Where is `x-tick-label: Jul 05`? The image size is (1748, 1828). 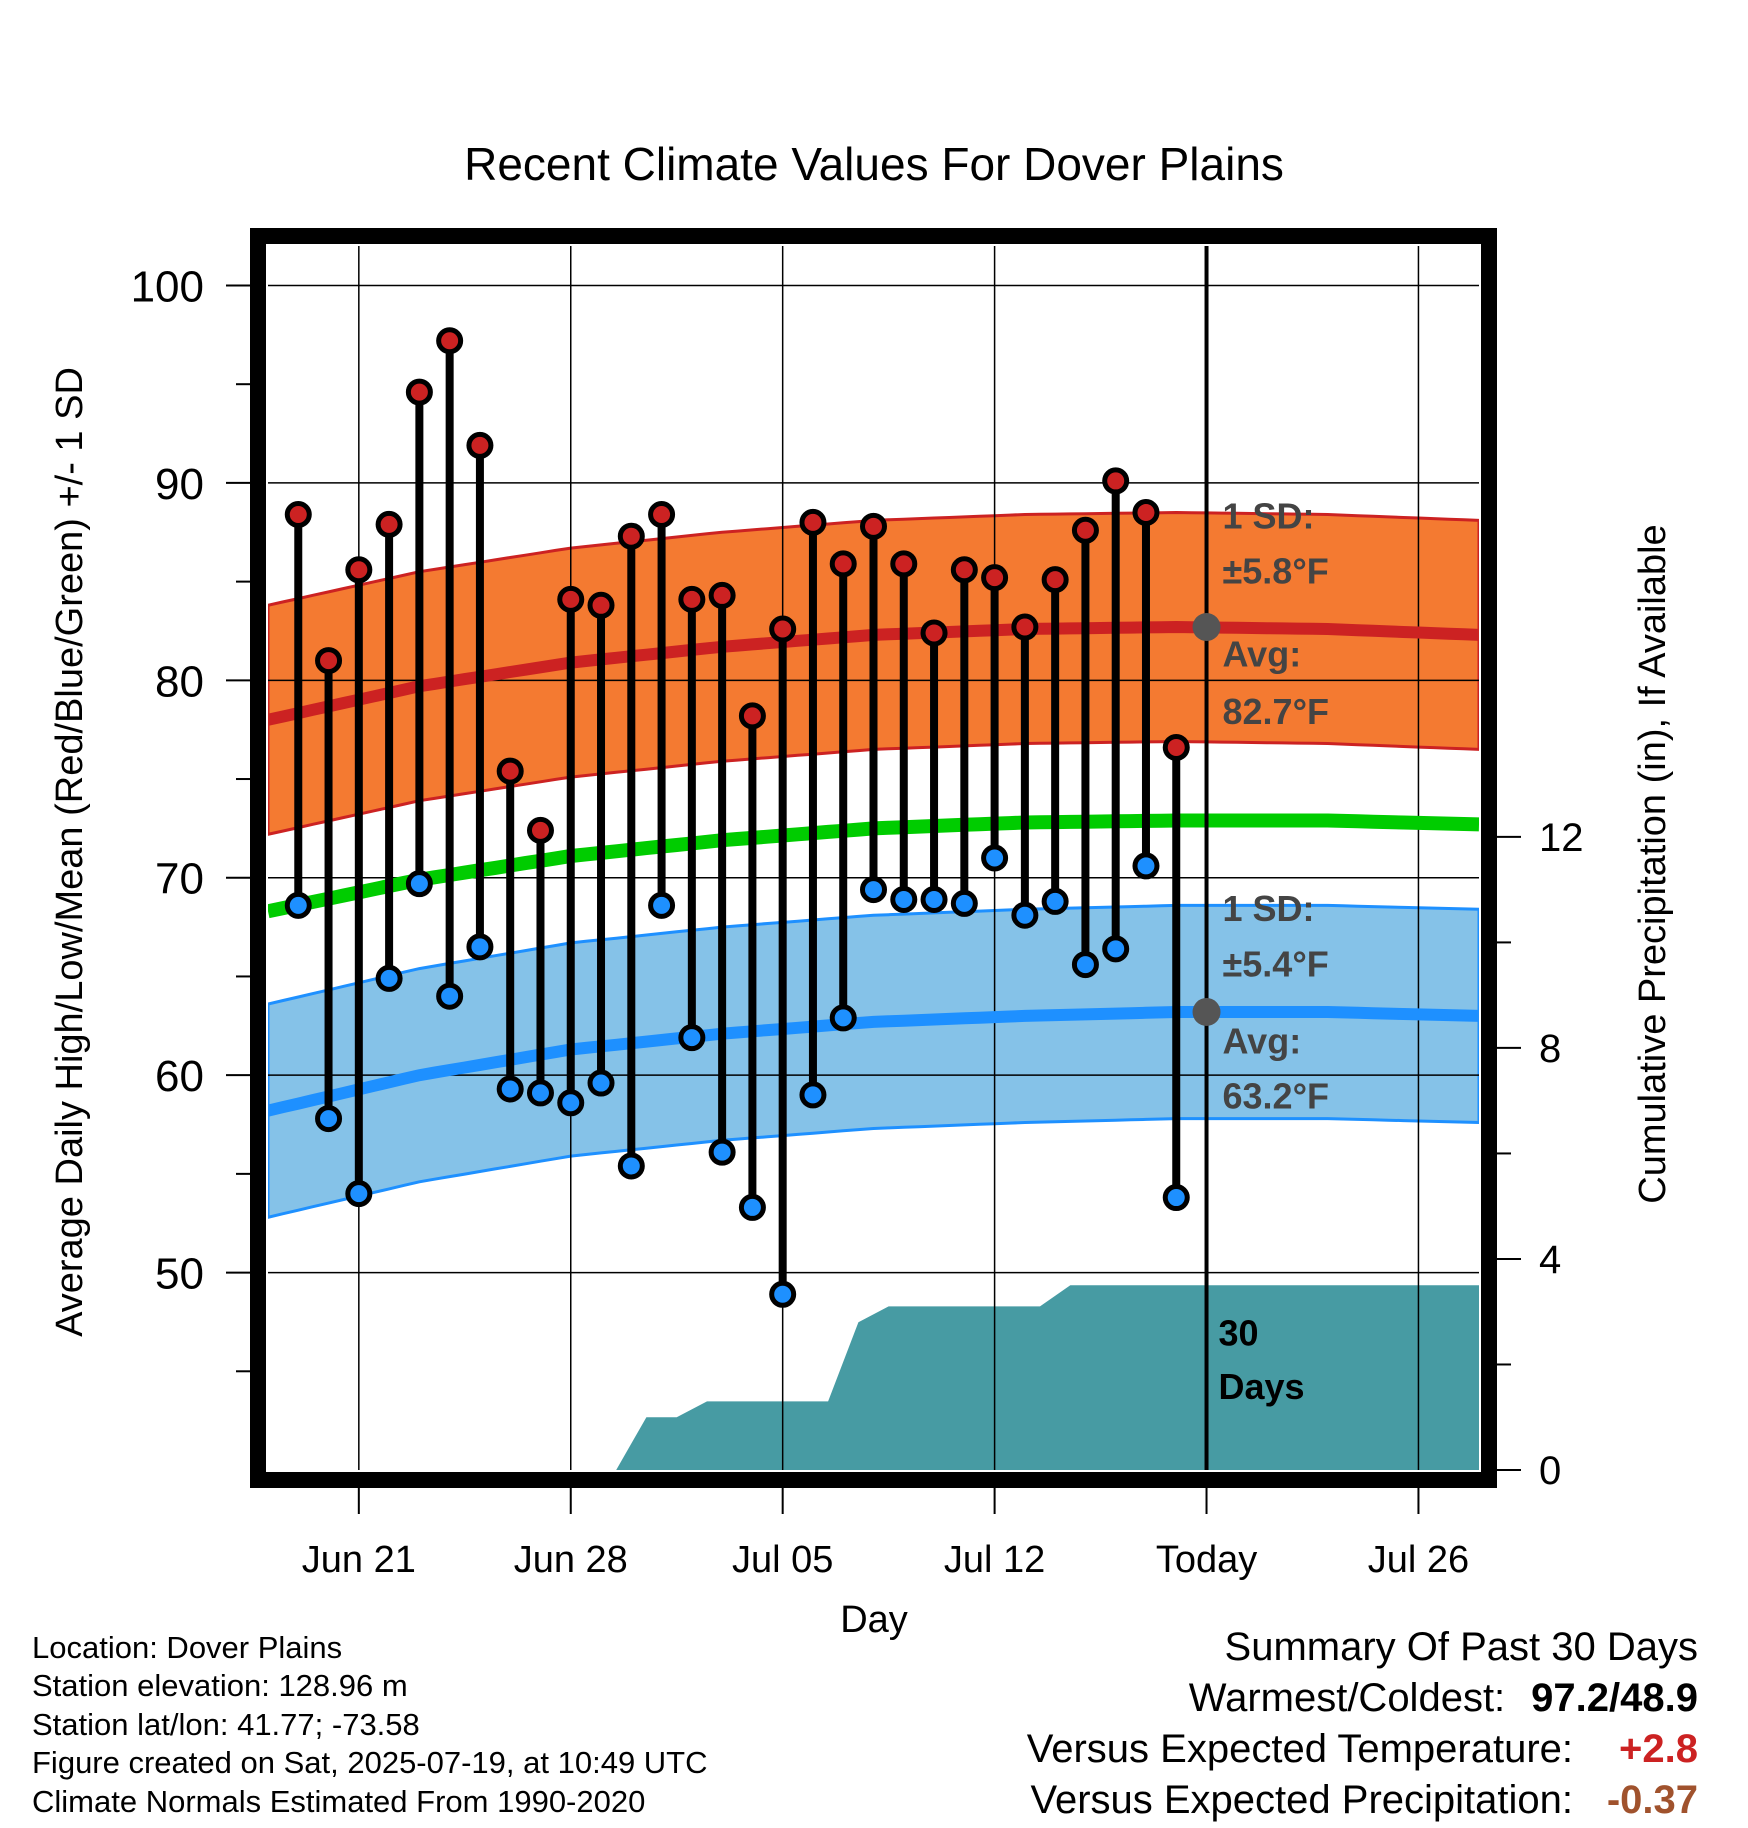
x-tick-label: Jul 05 is located at coordinates (782, 1560).